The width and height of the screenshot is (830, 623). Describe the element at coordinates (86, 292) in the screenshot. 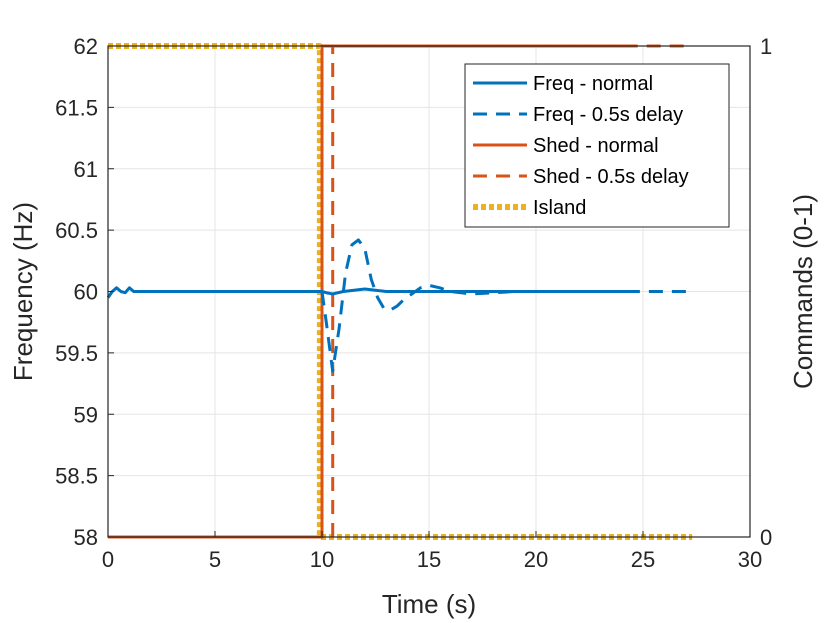

I see `y-tick-label-left-4: 60` at that location.